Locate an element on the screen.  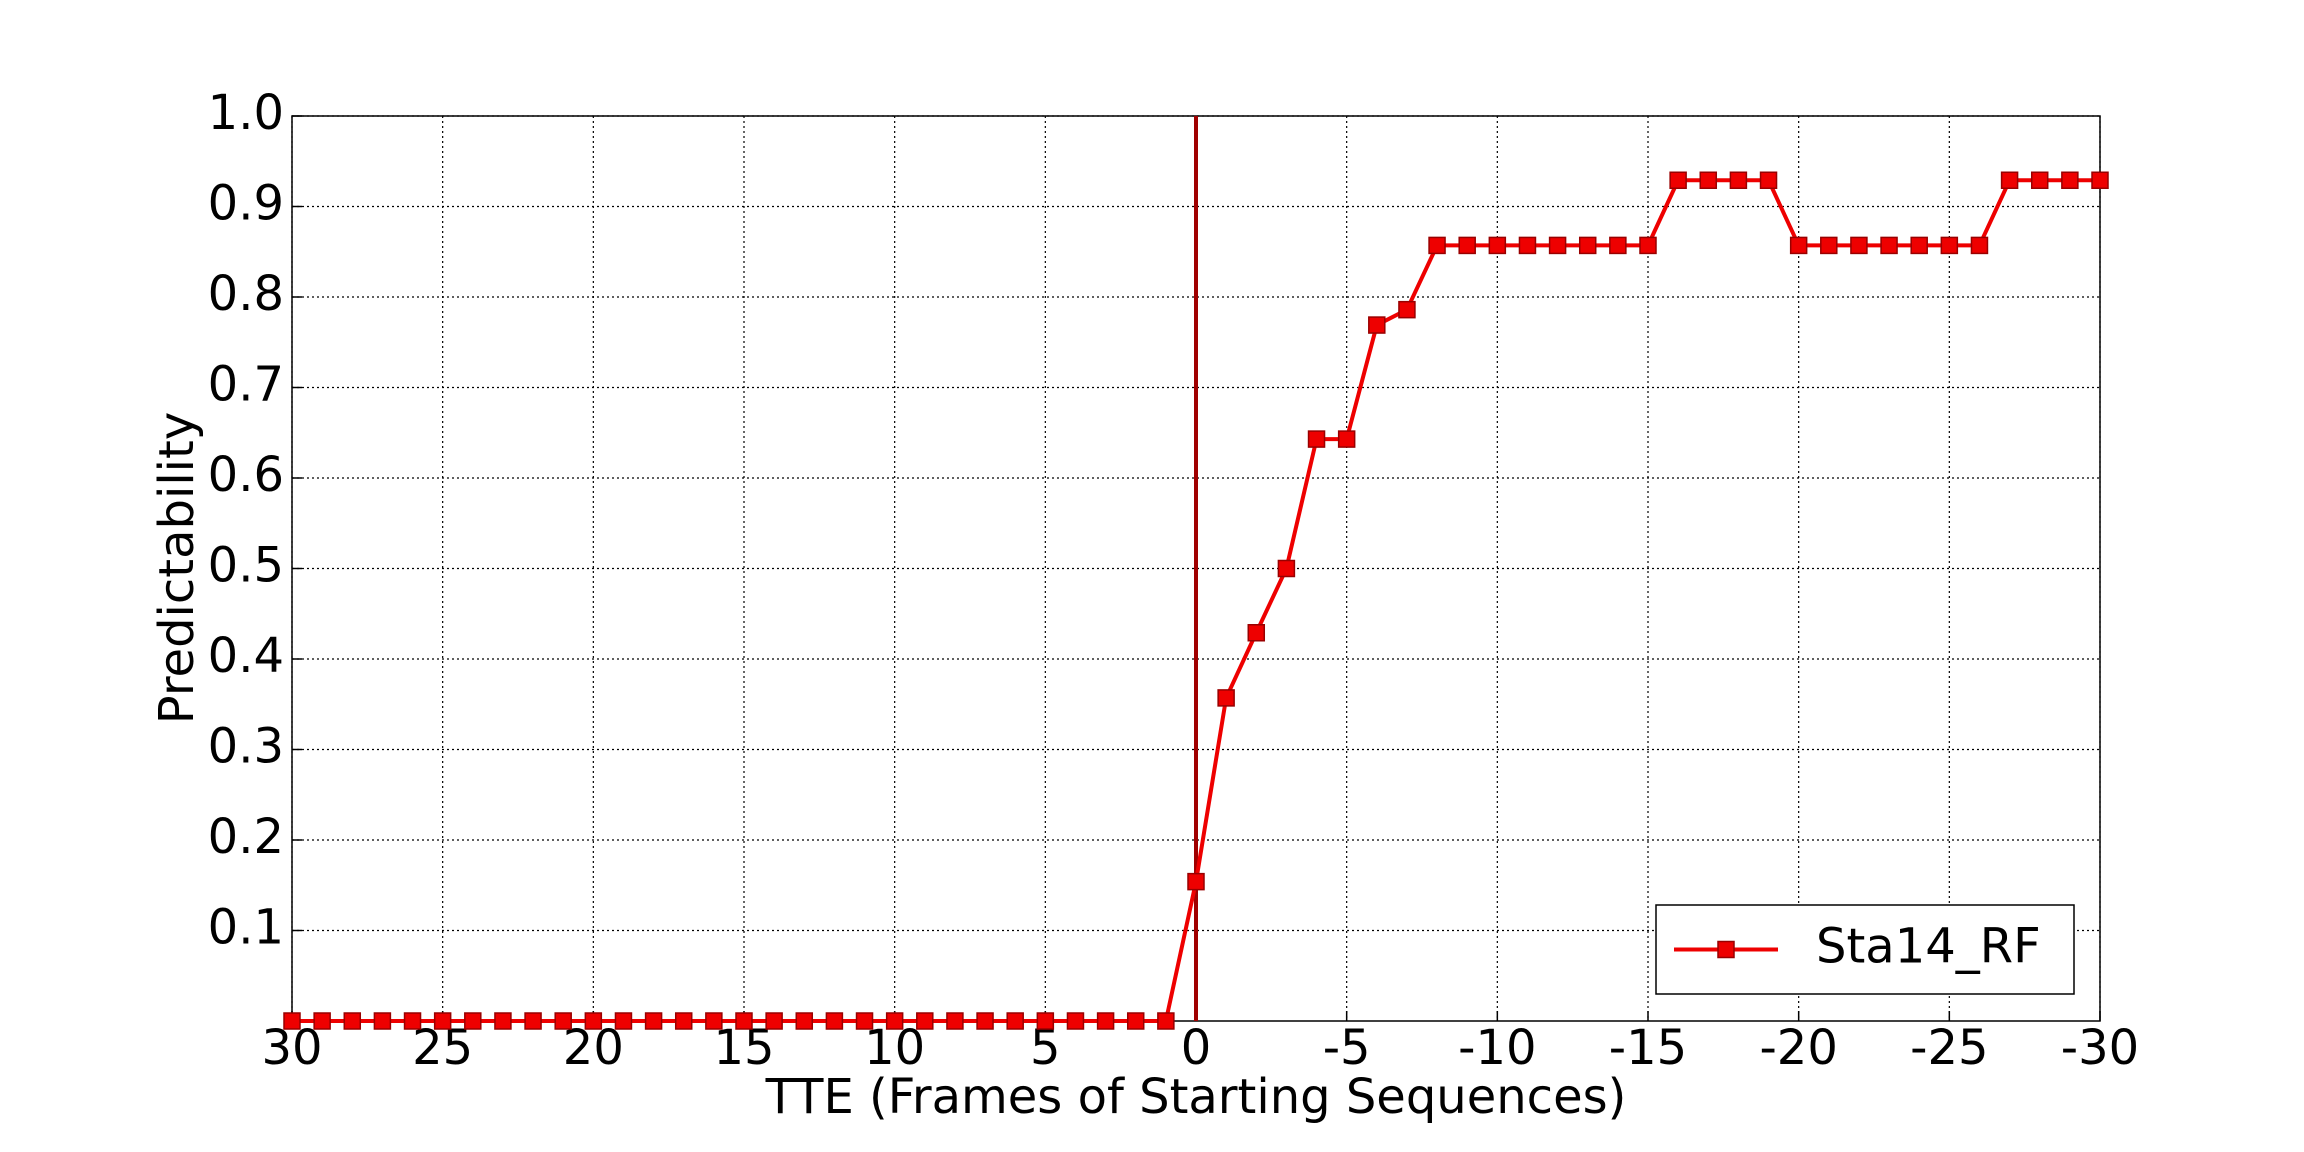
x-tick-label: -30 is located at coordinates (2100, 1048).